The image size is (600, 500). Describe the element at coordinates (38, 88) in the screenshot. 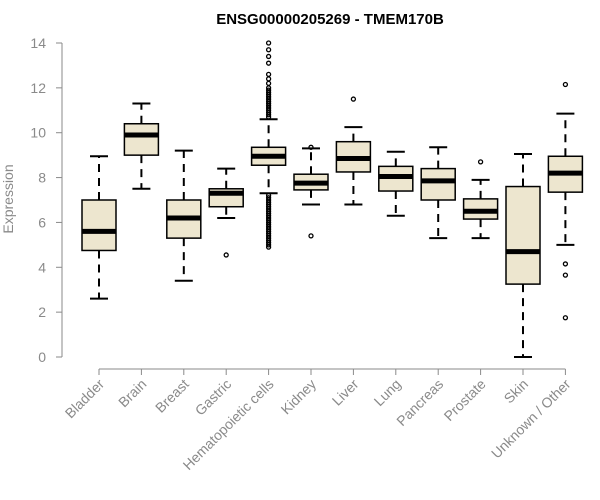

I see `y-tick-label: 12` at that location.